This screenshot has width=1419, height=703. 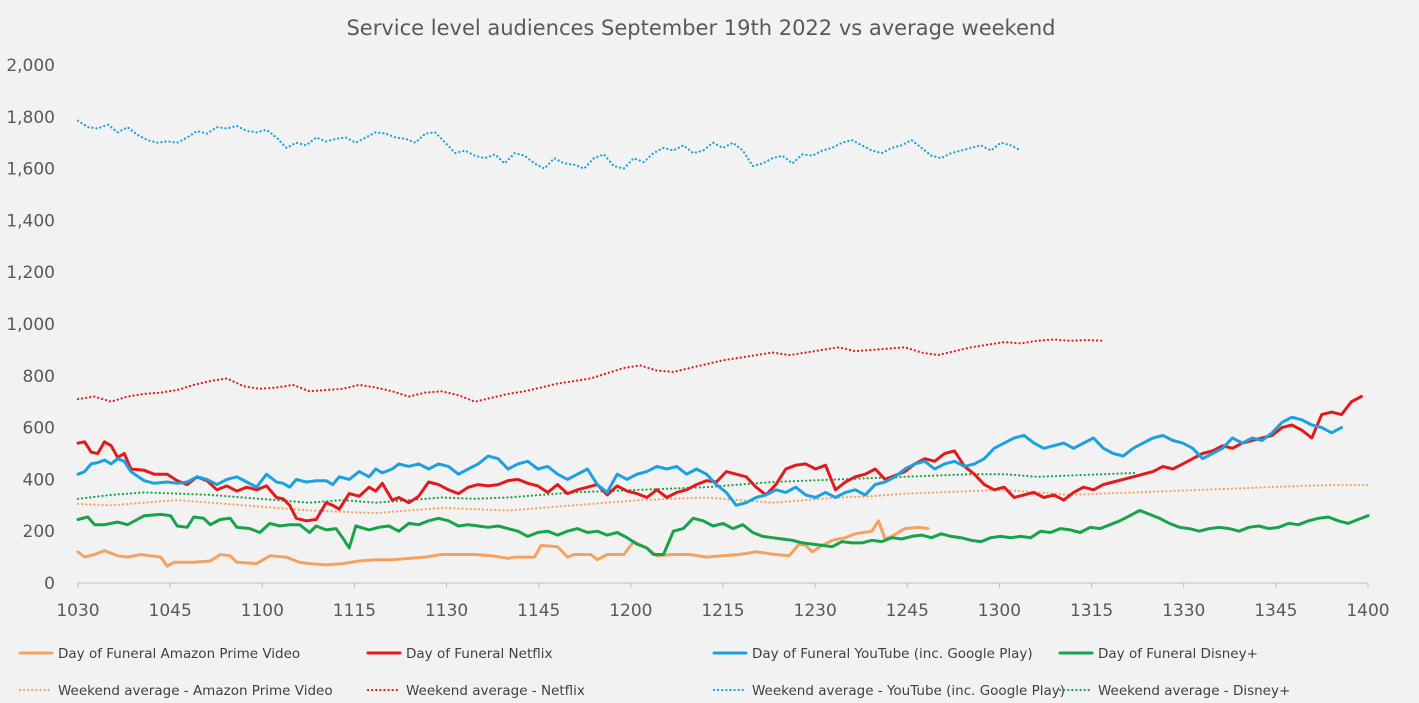 What do you see at coordinates (999, 611) in the screenshot?
I see `x-tick-label: 1300` at bounding box center [999, 611].